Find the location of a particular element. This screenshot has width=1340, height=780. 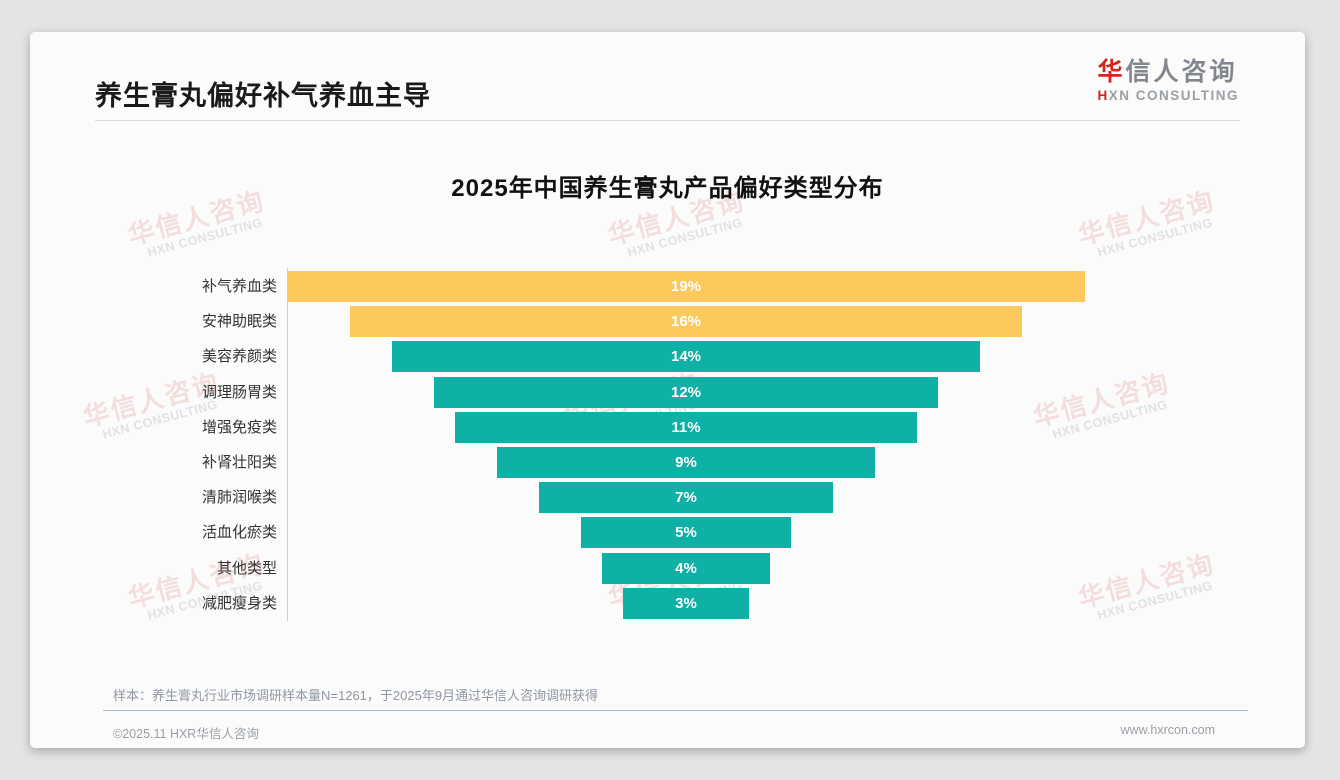

bar-value-label: 11% is located at coordinates (686, 427).